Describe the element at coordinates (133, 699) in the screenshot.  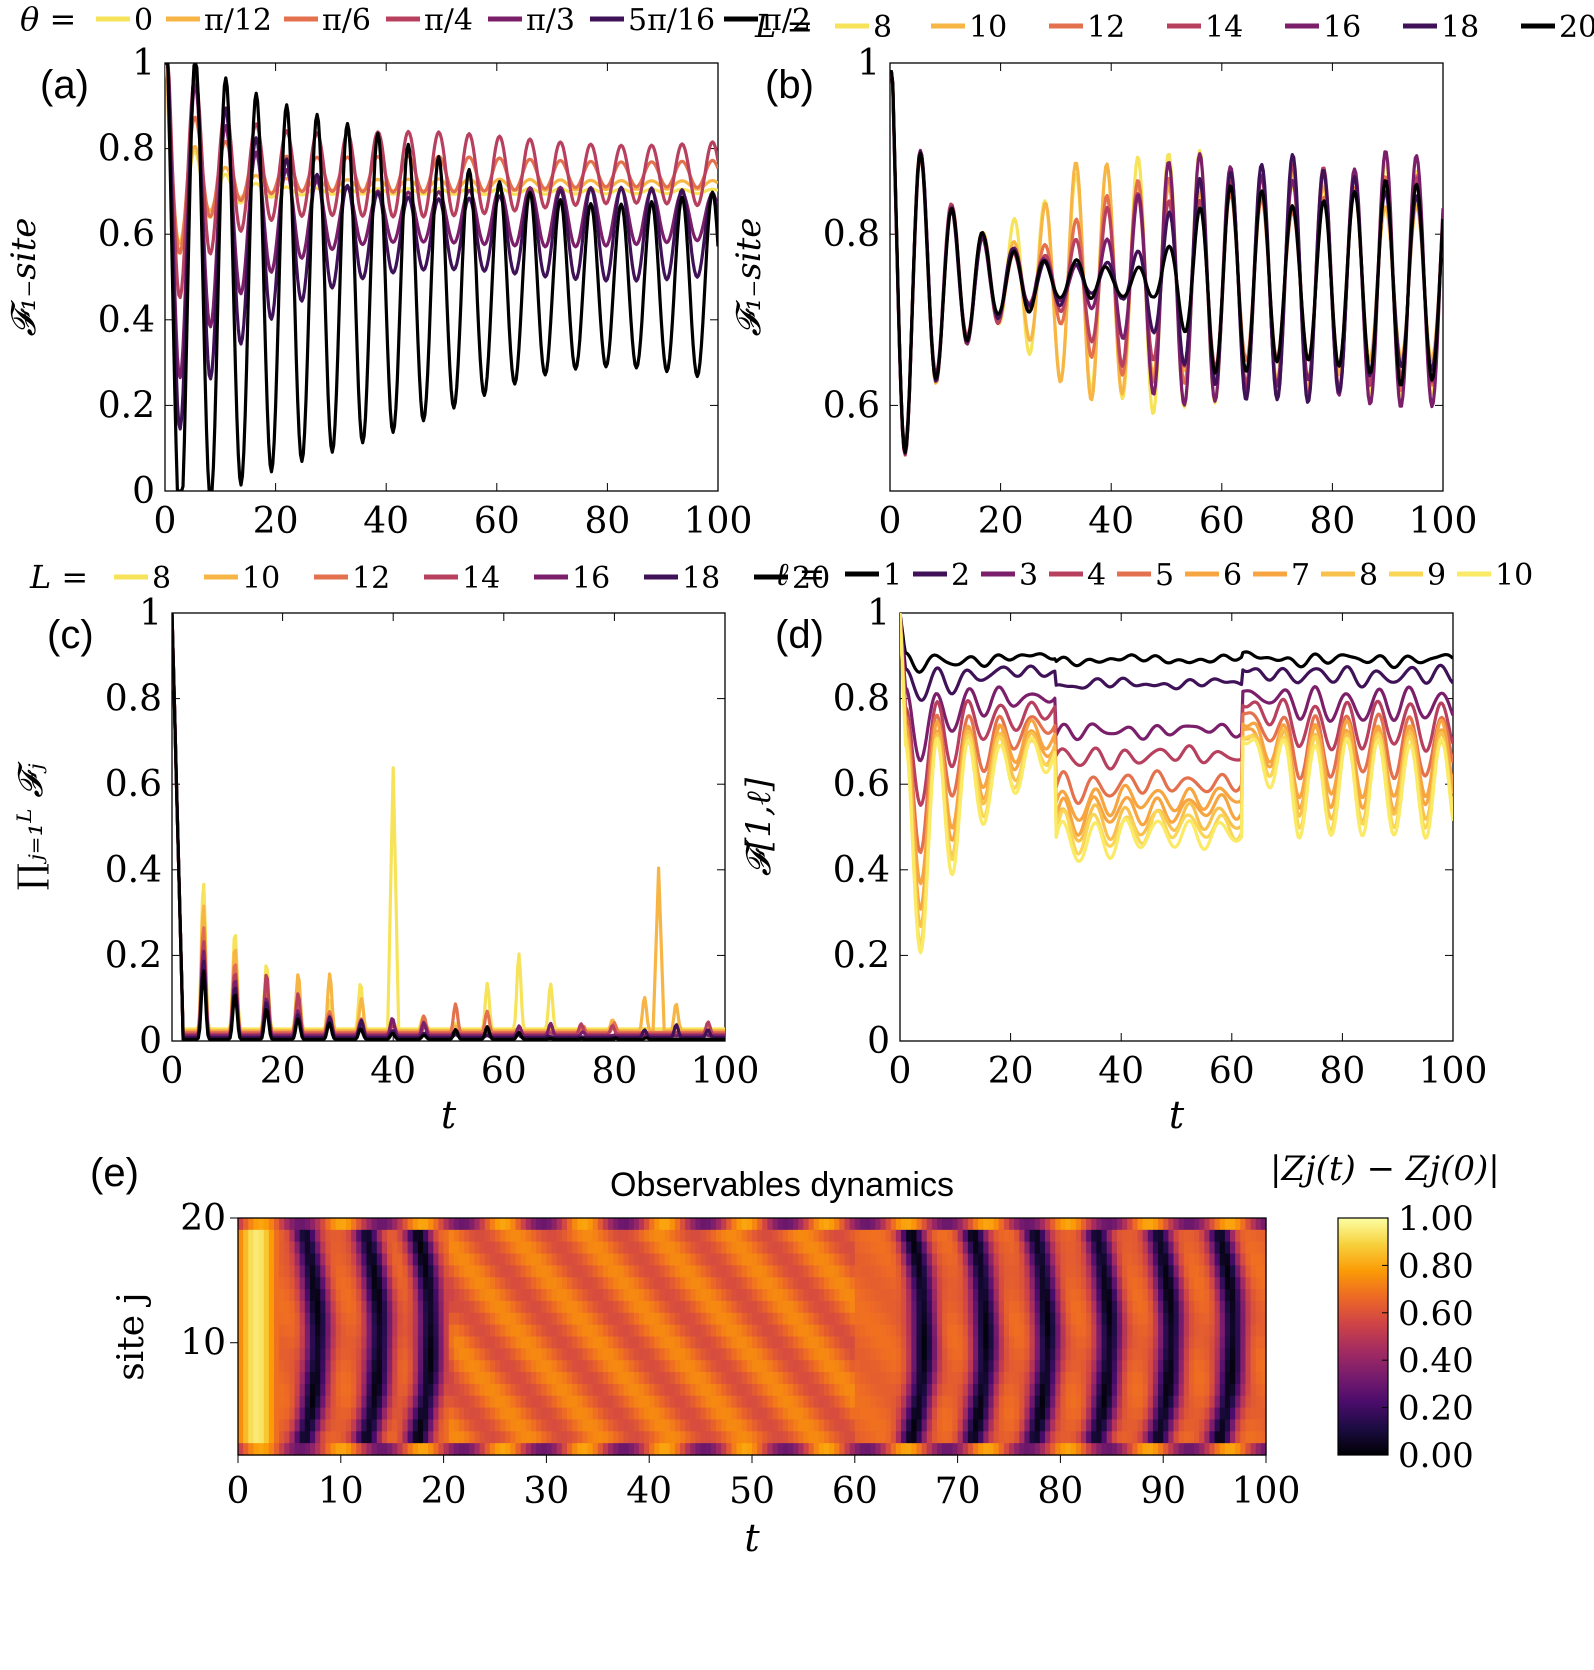
I see `y-tick-label-c: 0.8` at that location.